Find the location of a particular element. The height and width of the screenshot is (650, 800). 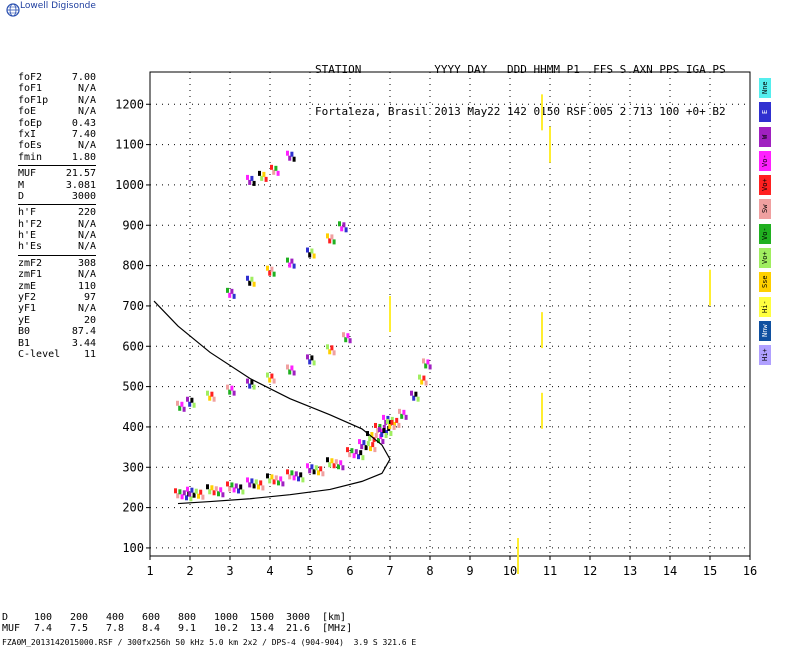

legend-item: Vo- is located at coordinates (765, 233).